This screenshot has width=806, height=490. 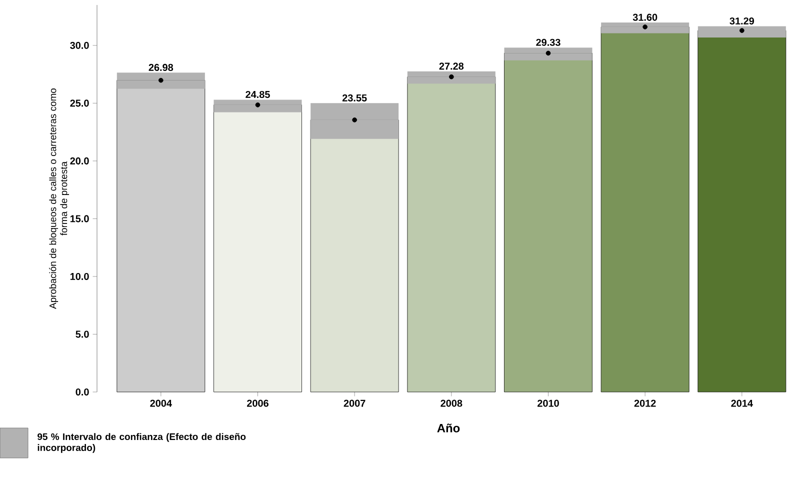 What do you see at coordinates (742, 21) in the screenshot?
I see `data-label: 31.29` at bounding box center [742, 21].